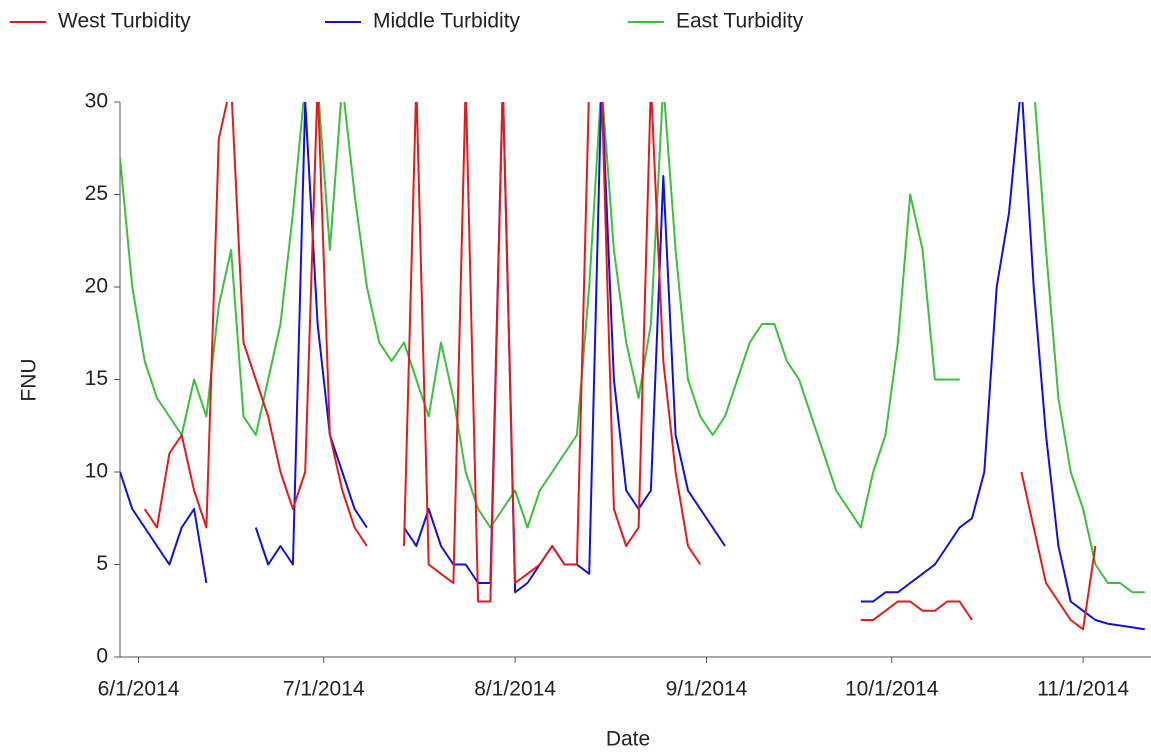  Describe the element at coordinates (515, 689) in the screenshot. I see `x-tick-label: 8/1/2014` at that location.